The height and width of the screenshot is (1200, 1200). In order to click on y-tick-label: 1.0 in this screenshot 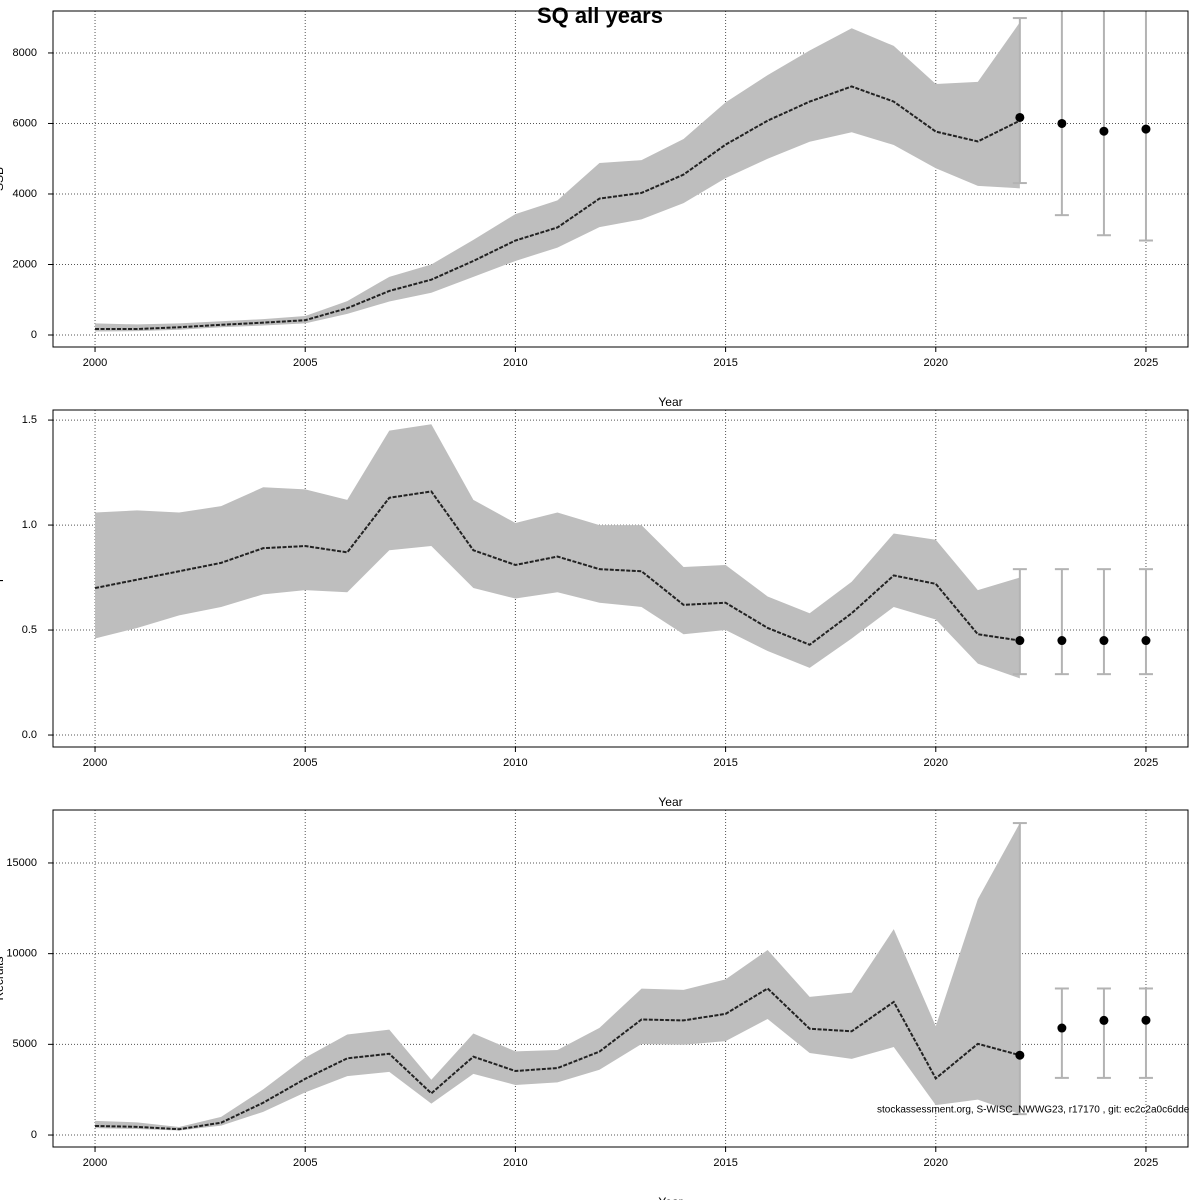, I will do `click(29, 525)`.